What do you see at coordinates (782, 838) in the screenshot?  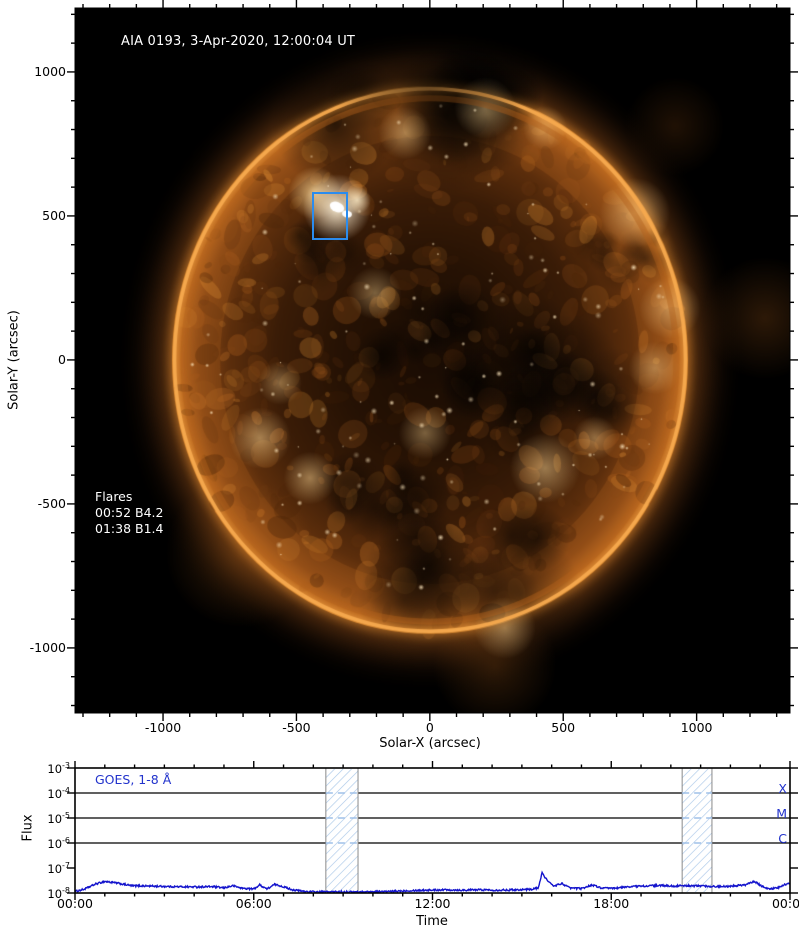 I see `xray-class-c-label: C` at bounding box center [782, 838].